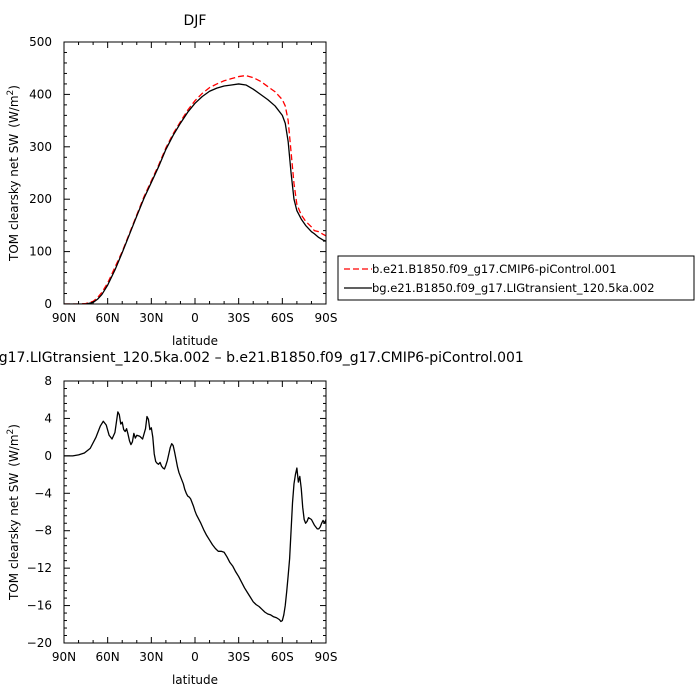 The width and height of the screenshot is (700, 700). I want to click on y-tick-label: −20, so click(39, 643).